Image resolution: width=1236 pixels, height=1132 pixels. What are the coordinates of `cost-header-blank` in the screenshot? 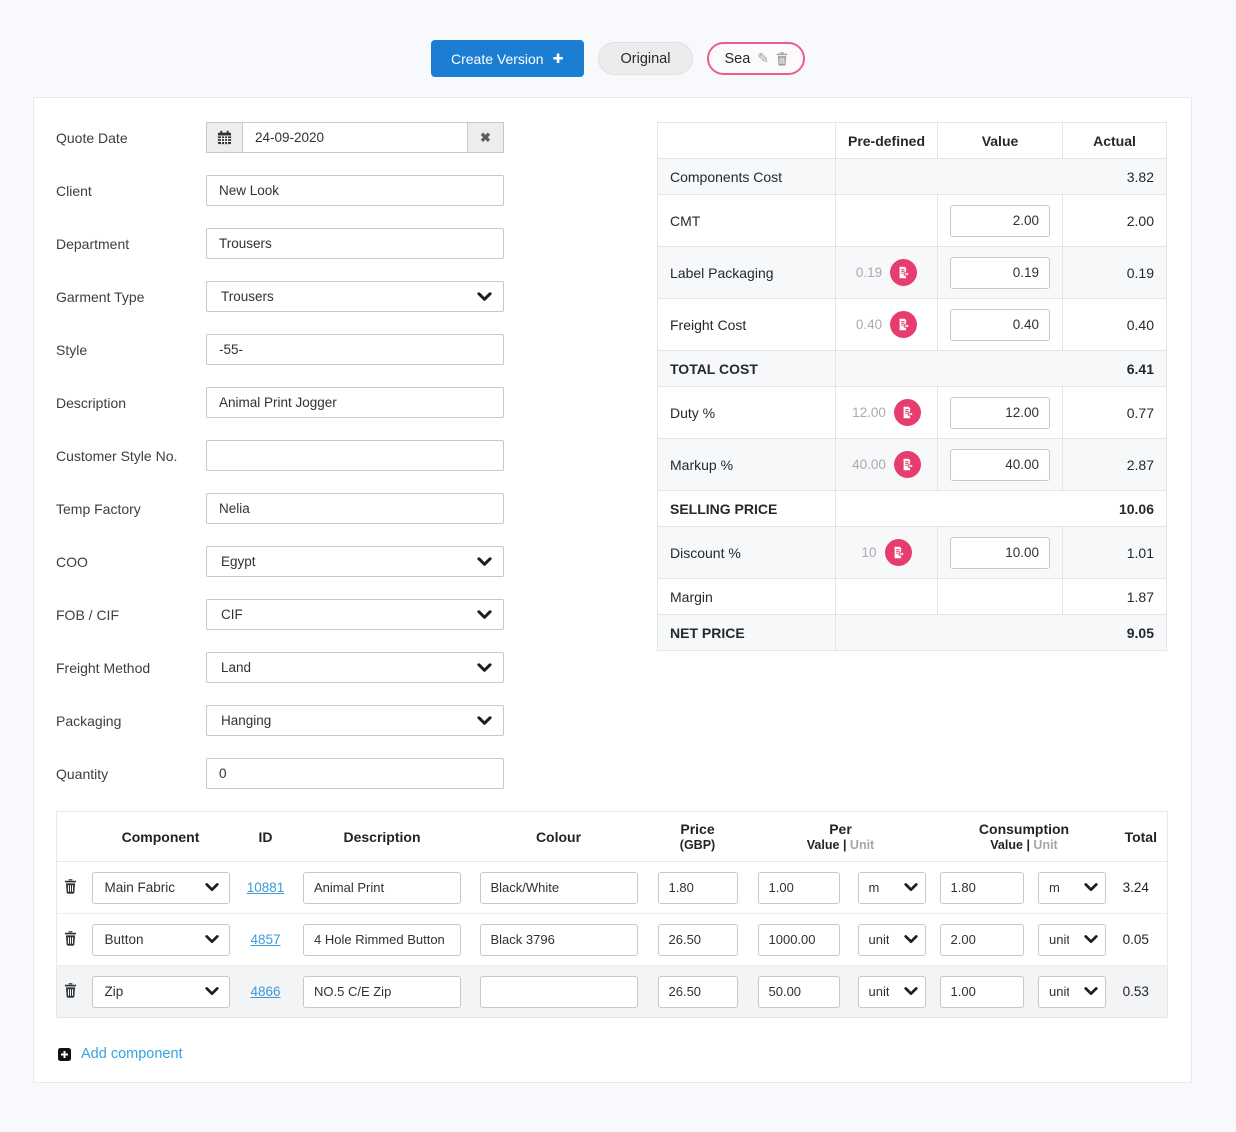 It's located at (746, 140).